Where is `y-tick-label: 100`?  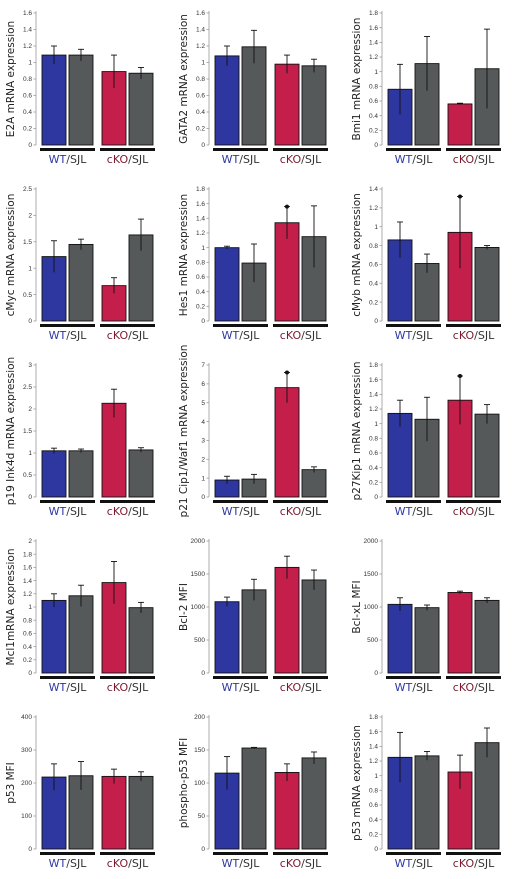
y-tick-label: 100 is located at coordinates (199, 783).